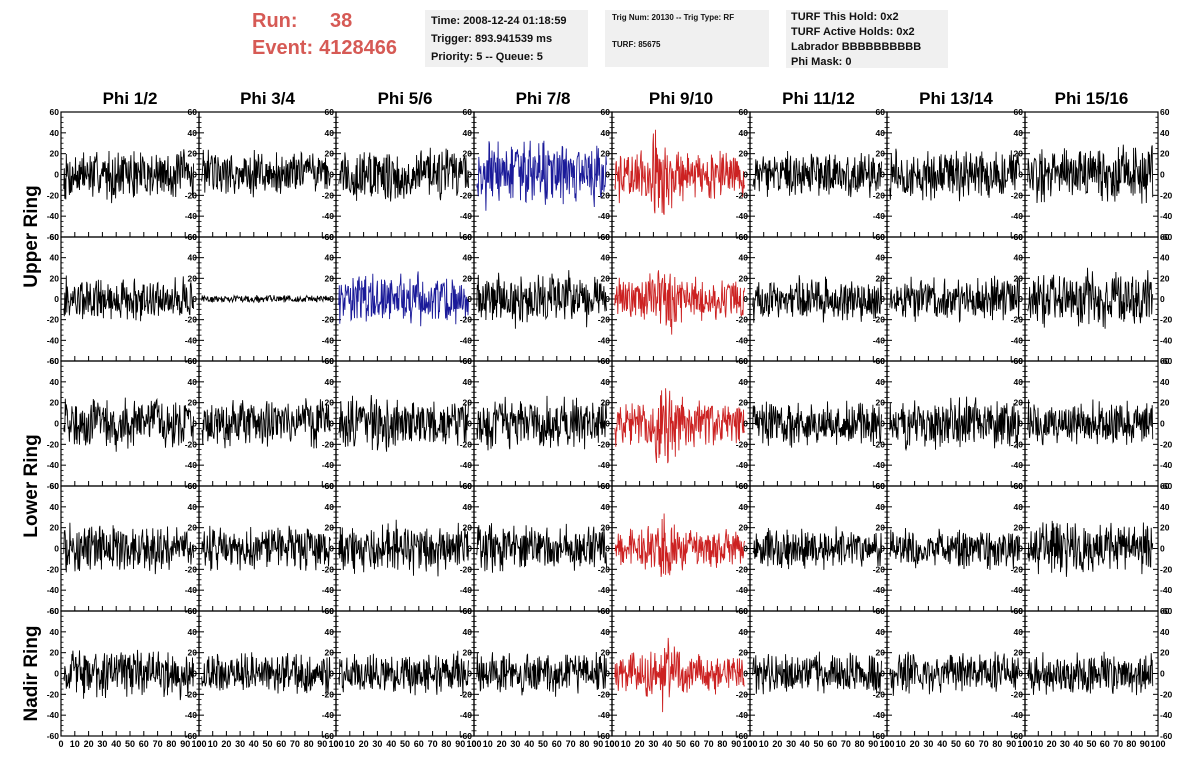 The width and height of the screenshot is (1196, 772). I want to click on column-header: Phi 11/12, so click(818, 98).